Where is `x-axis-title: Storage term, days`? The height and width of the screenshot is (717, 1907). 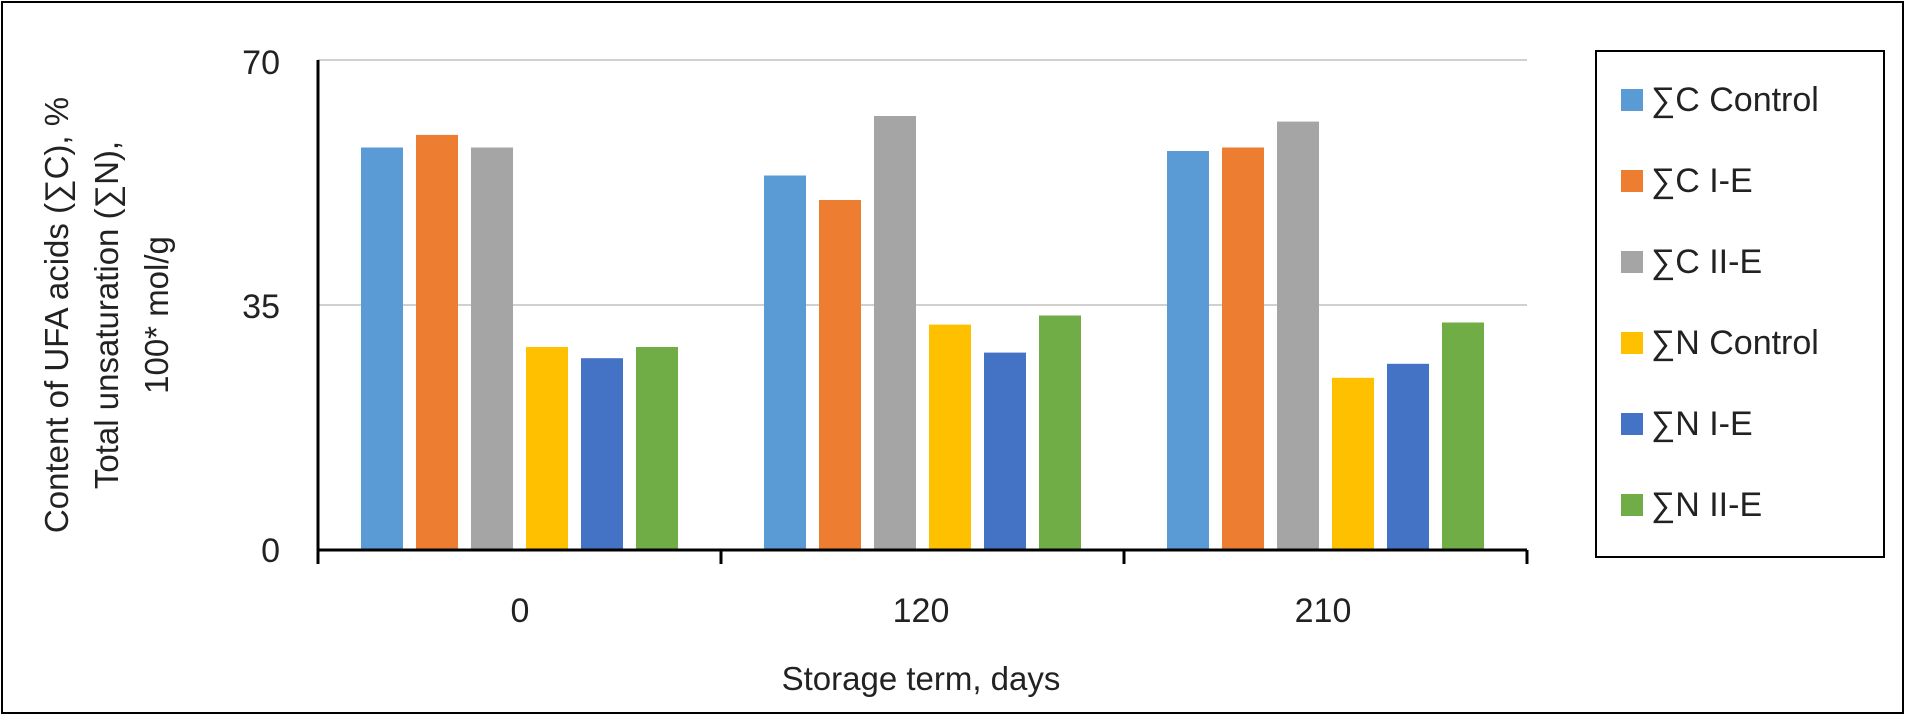
x-axis-title: Storage term, days is located at coordinates (921, 678).